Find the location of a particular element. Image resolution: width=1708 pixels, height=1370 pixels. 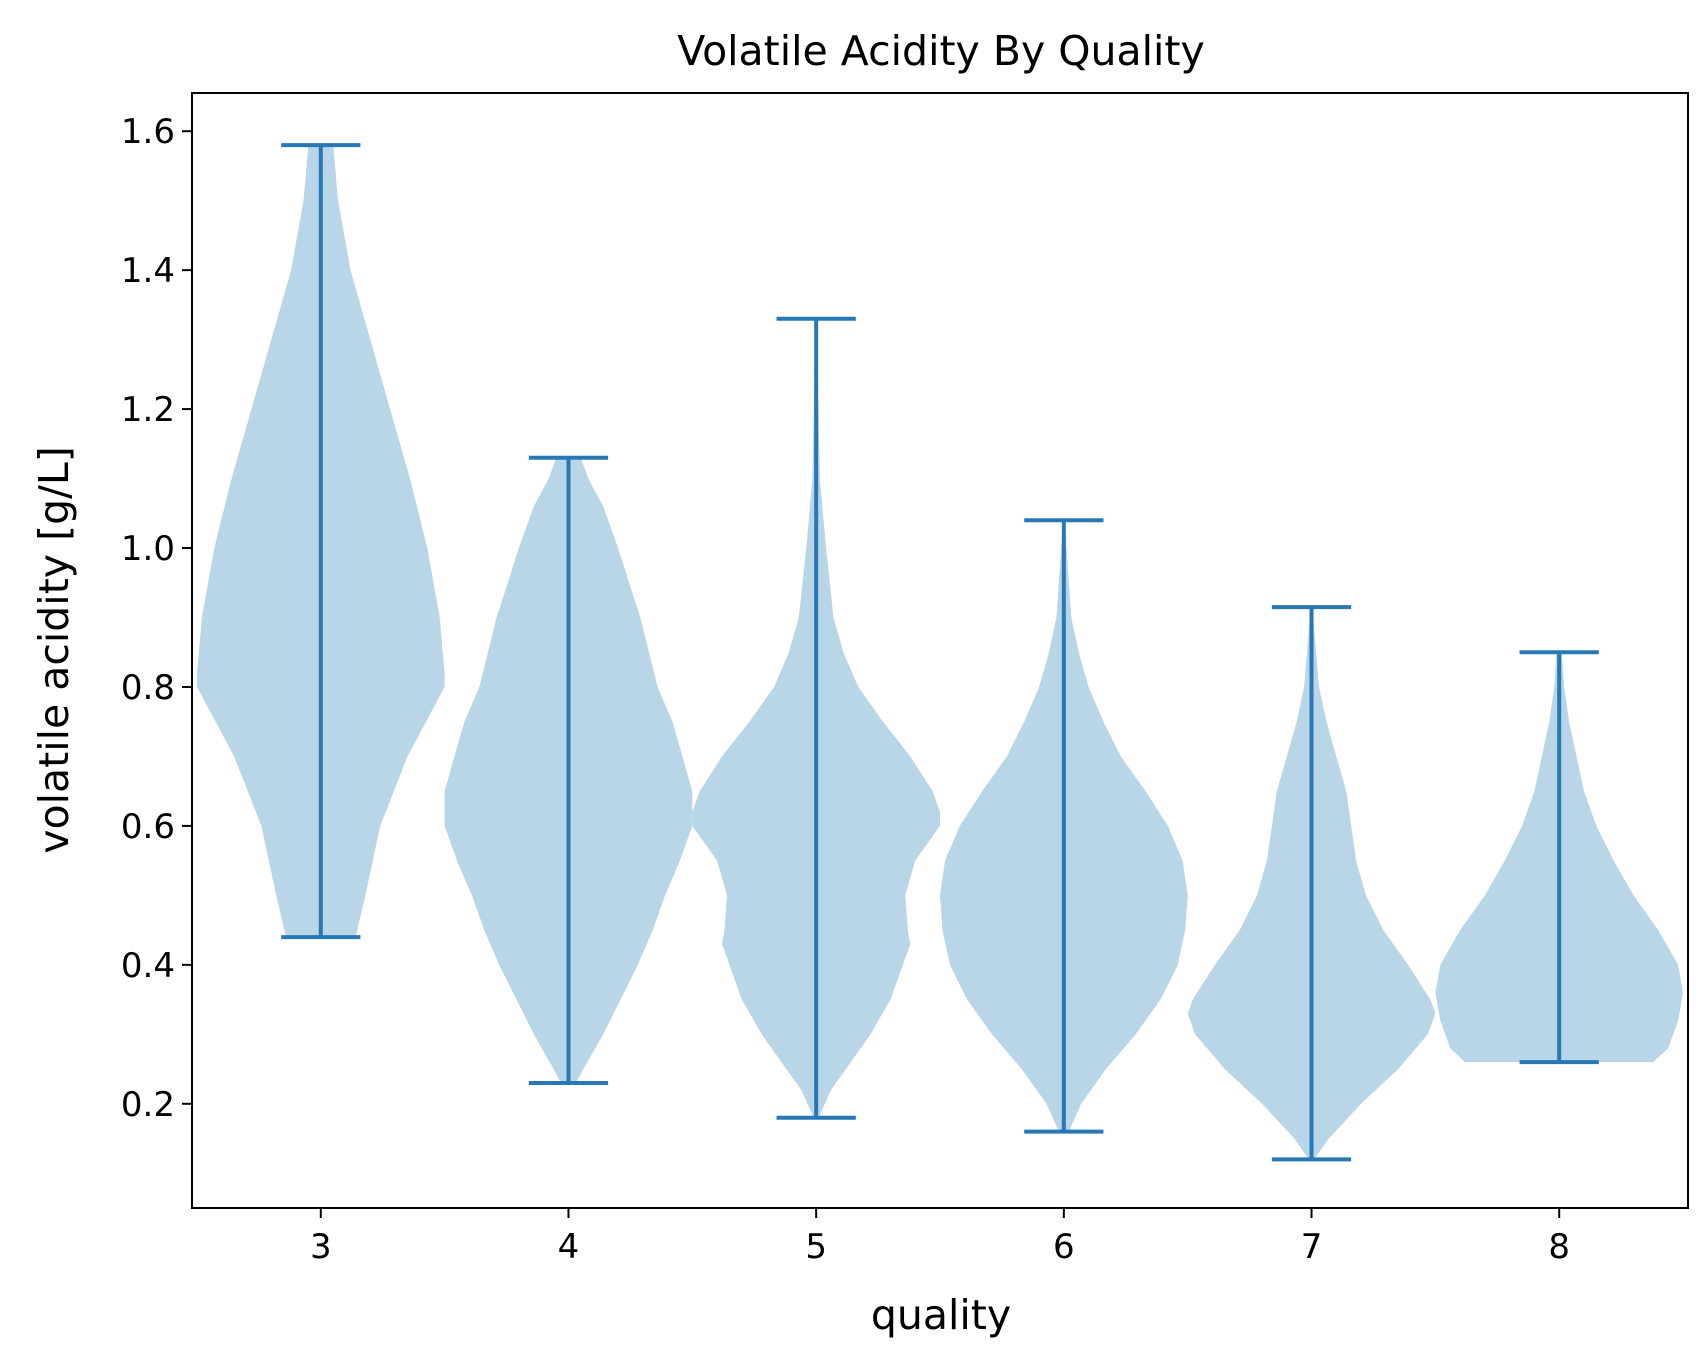

x-axis: 3 4 5 6 7 8 is located at coordinates (940, 1237).